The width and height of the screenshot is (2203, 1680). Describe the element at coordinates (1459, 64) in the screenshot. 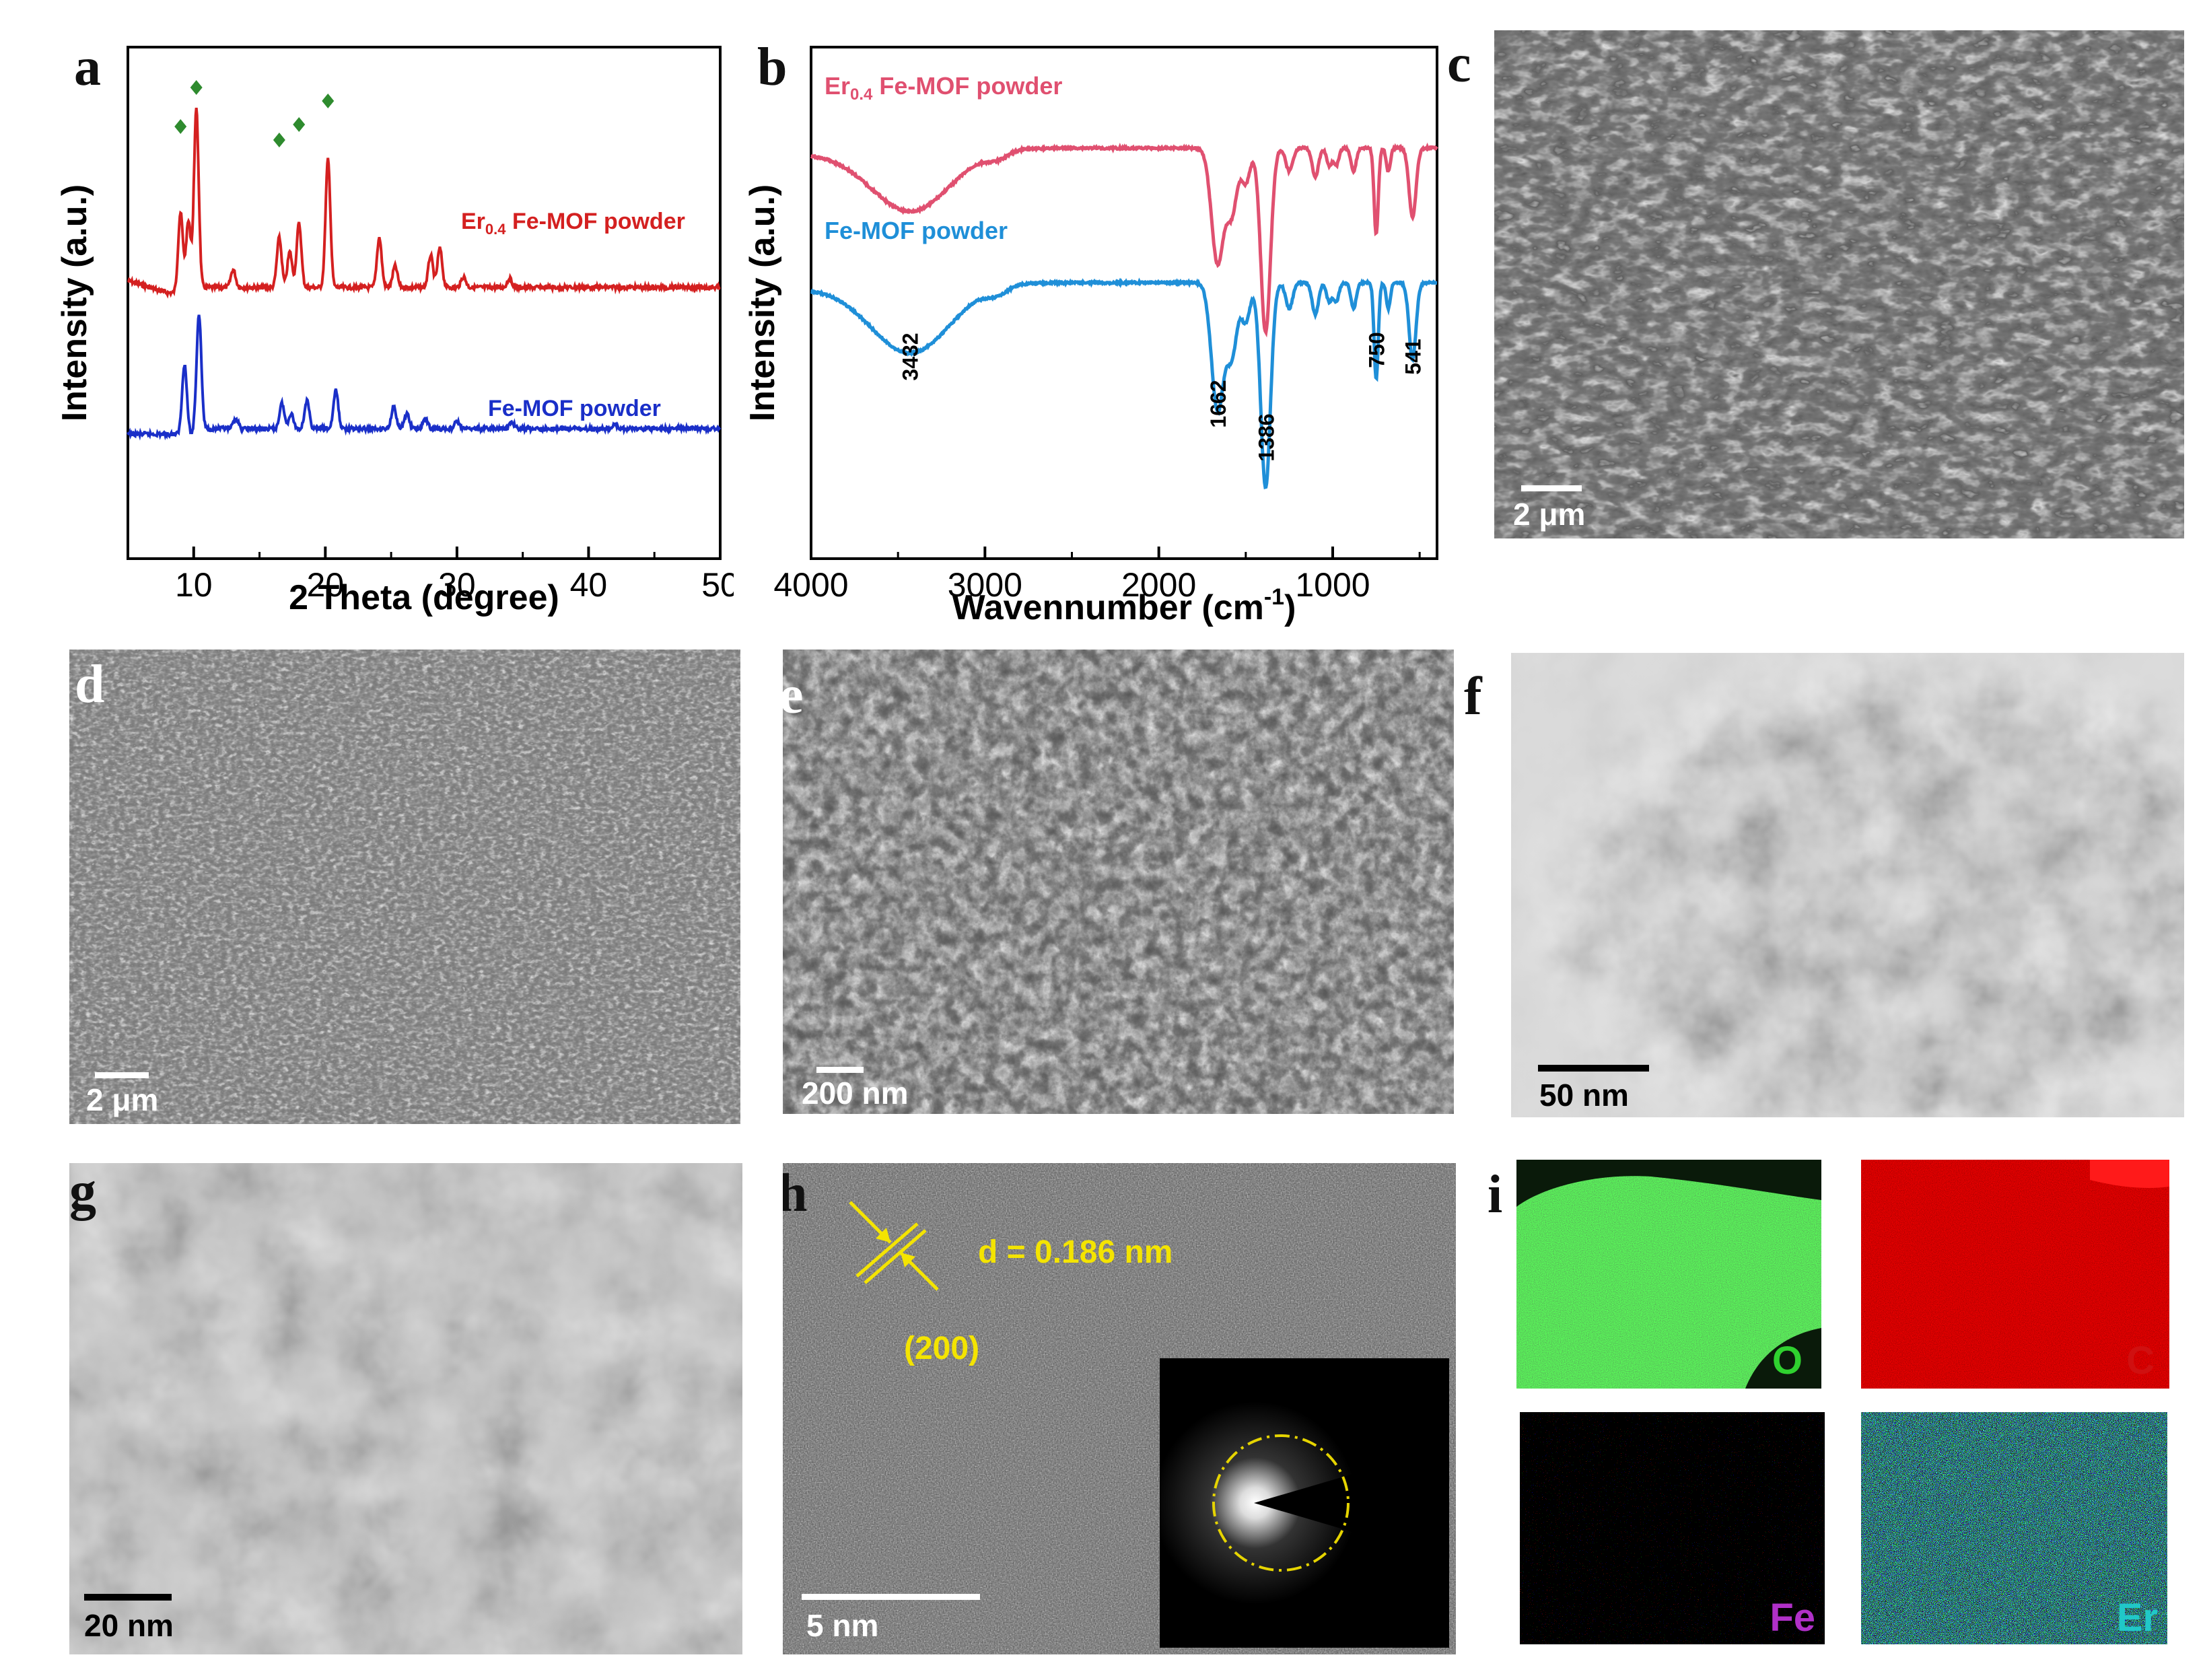

I see `panel-letter-c: c` at that location.